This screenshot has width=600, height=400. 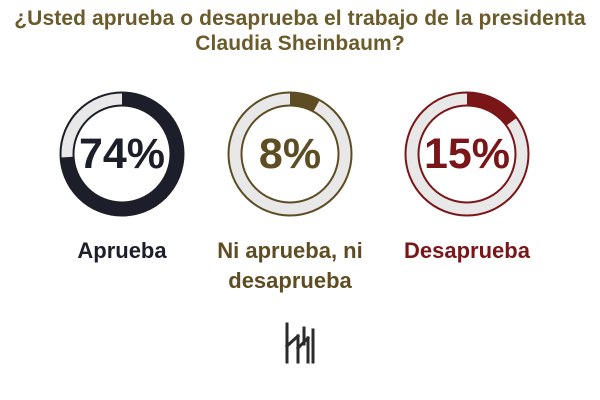 What do you see at coordinates (300, 344) in the screenshot?
I see `pollster-logo-icon` at bounding box center [300, 344].